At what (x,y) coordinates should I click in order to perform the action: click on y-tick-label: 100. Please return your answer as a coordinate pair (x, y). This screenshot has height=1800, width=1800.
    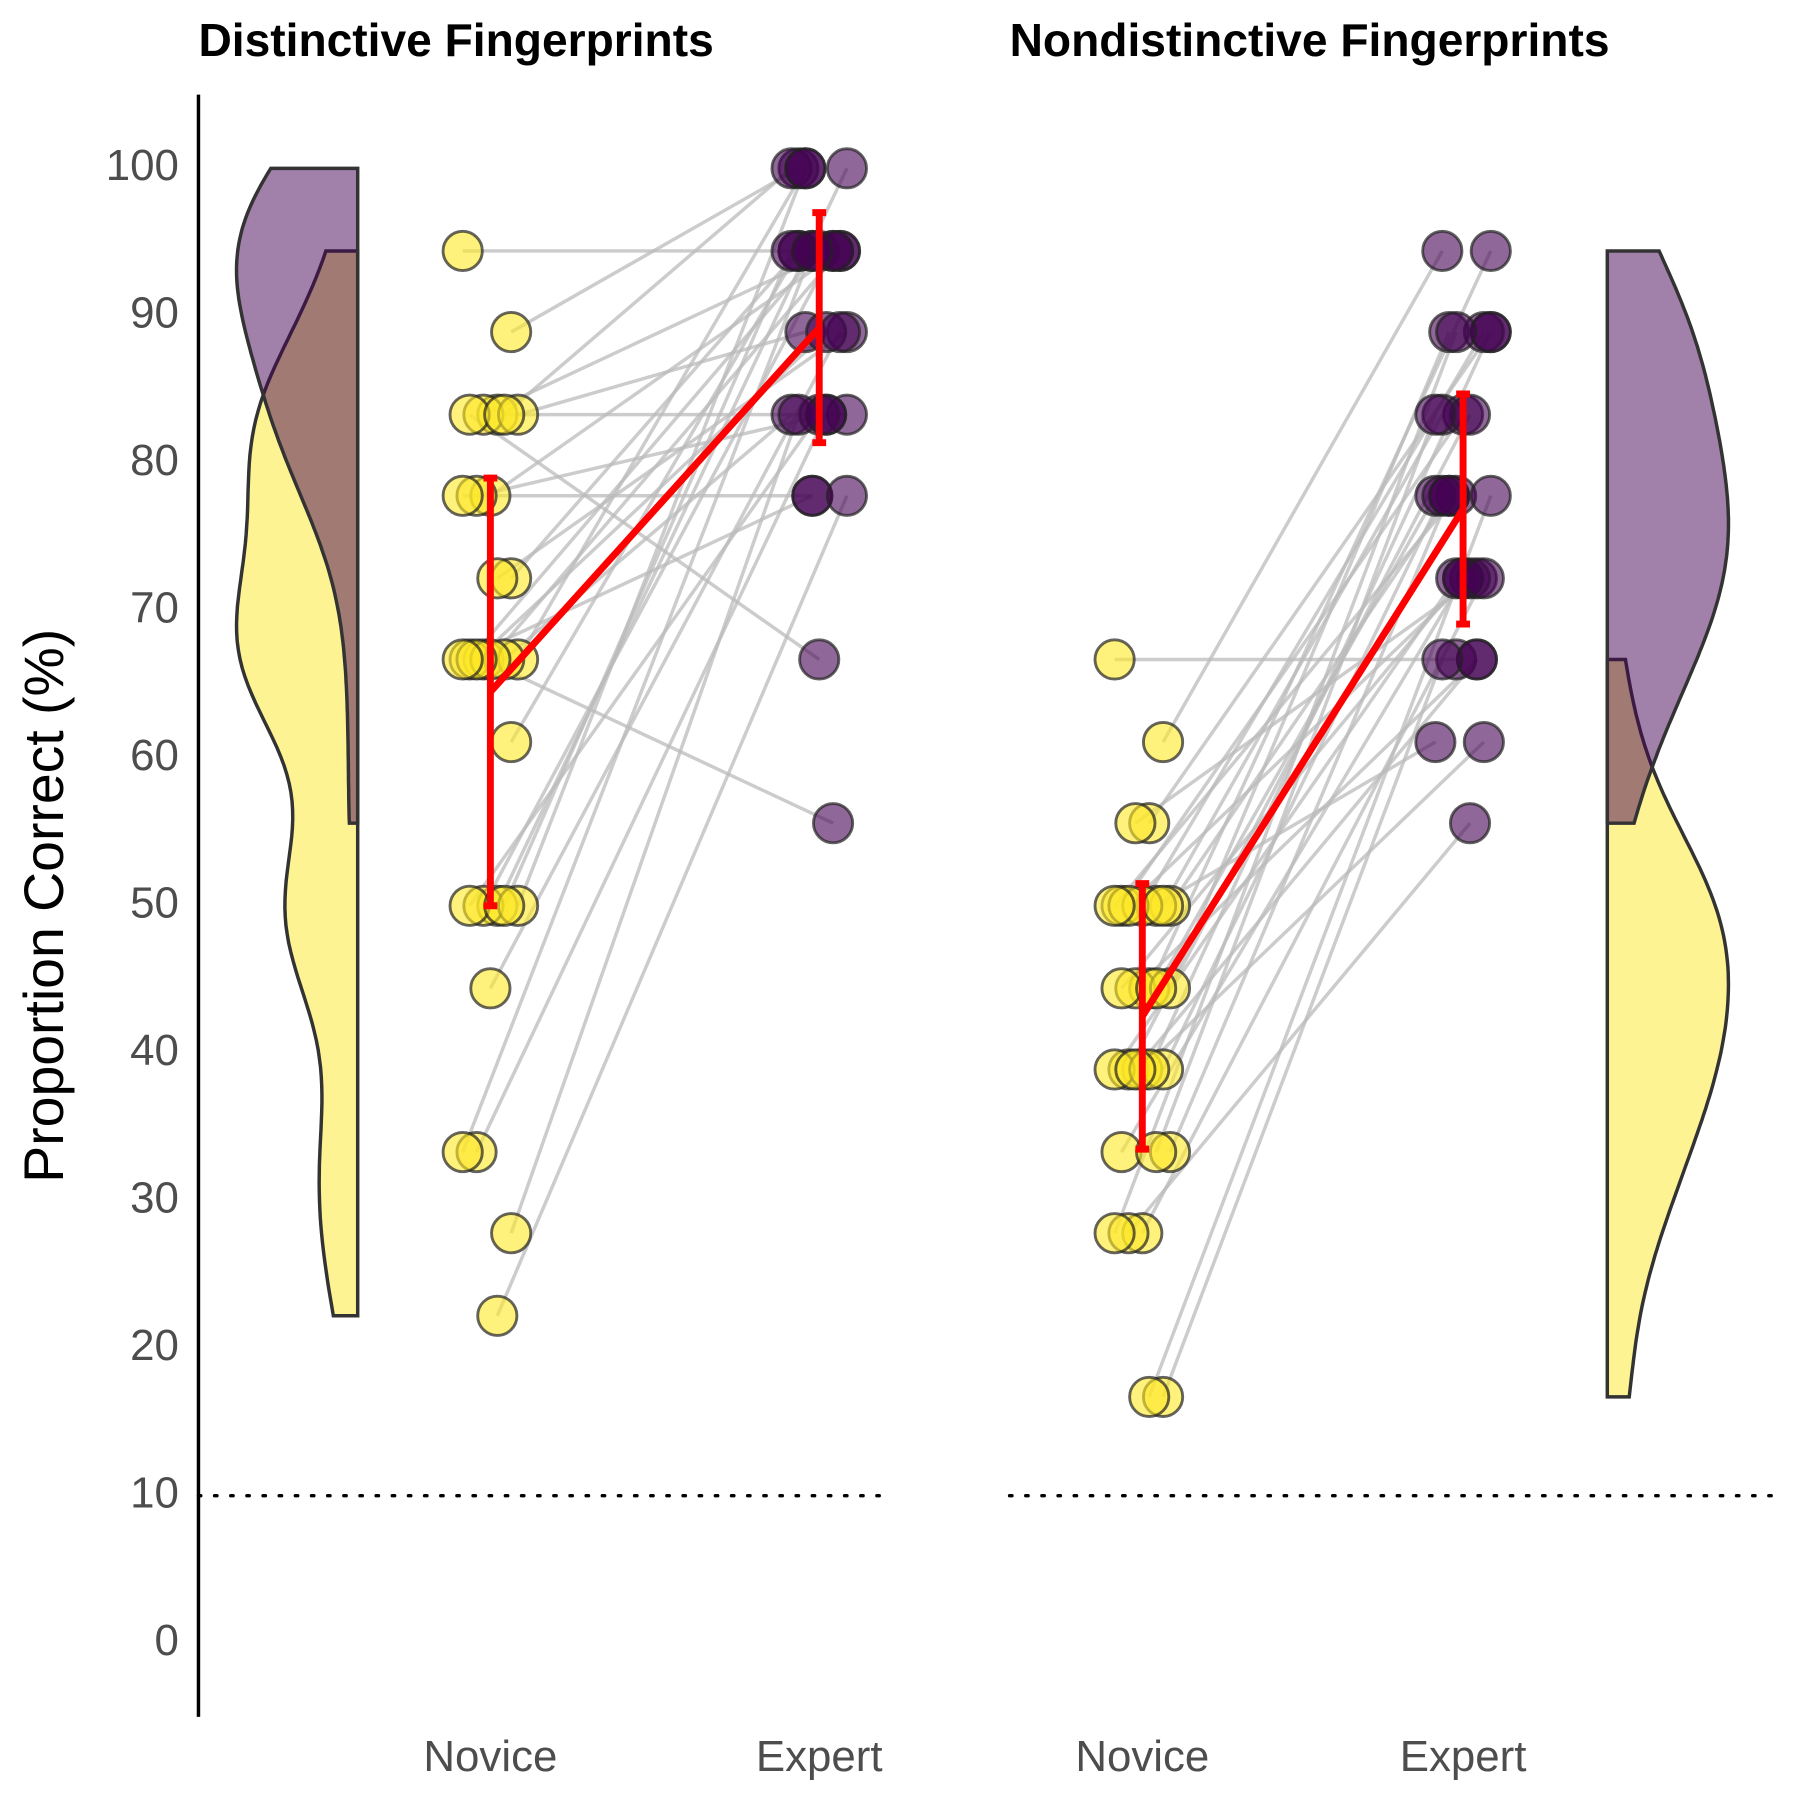
    Looking at the image, I should click on (142, 165).